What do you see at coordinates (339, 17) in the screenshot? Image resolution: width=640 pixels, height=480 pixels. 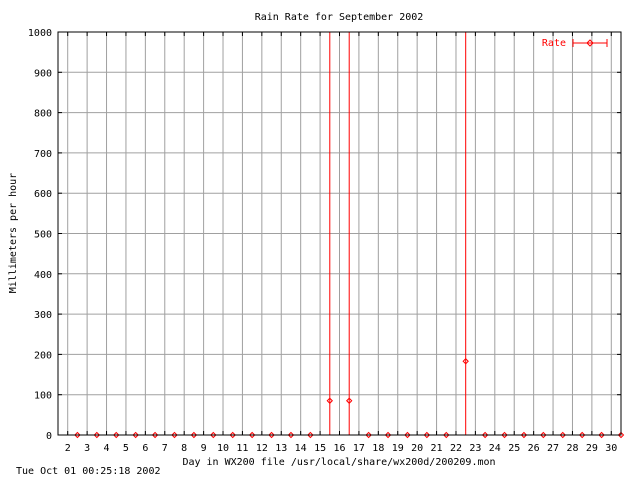 I see `chart-title: Rain Rate for September 2002` at bounding box center [339, 17].